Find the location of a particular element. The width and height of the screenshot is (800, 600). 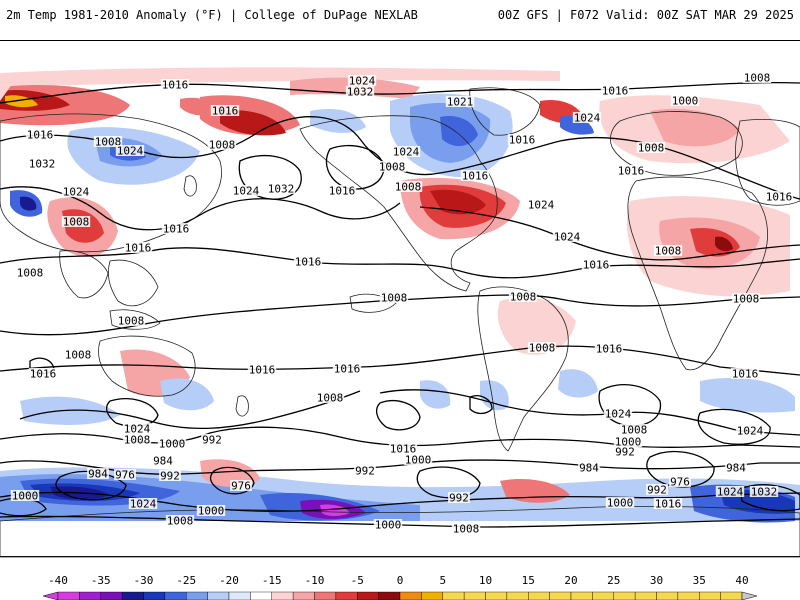

colorbar-legend: -40 -35 -30 -25 -20 -15 -10 -5 0 5 10 15 20 25 30 35 40 is located at coordinates (400, 580).